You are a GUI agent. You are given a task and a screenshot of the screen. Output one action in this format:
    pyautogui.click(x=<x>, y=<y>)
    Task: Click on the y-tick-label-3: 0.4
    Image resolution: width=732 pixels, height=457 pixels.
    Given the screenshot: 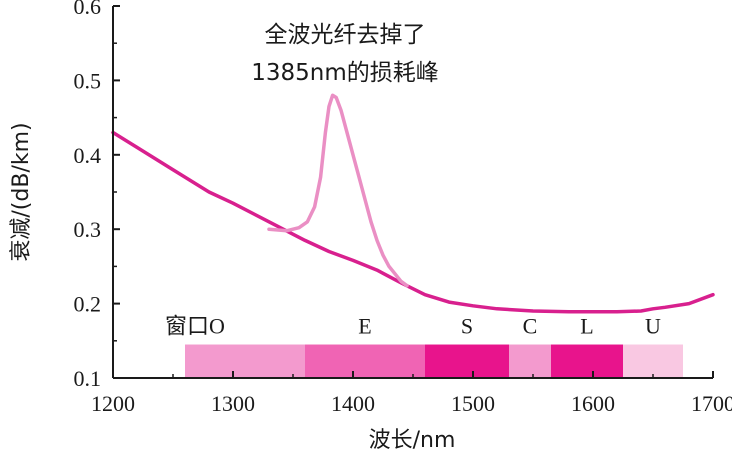 What is the action you would take?
    pyautogui.click(x=88, y=155)
    